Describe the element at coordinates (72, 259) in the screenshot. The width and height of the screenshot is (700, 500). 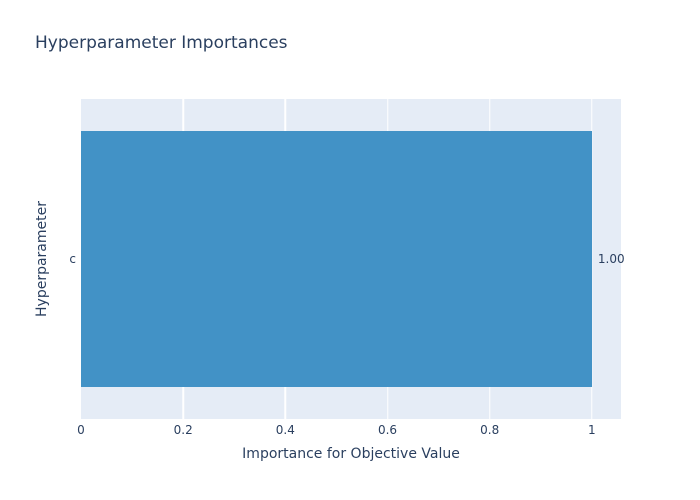
I see `y-tick-label-c: c` at that location.